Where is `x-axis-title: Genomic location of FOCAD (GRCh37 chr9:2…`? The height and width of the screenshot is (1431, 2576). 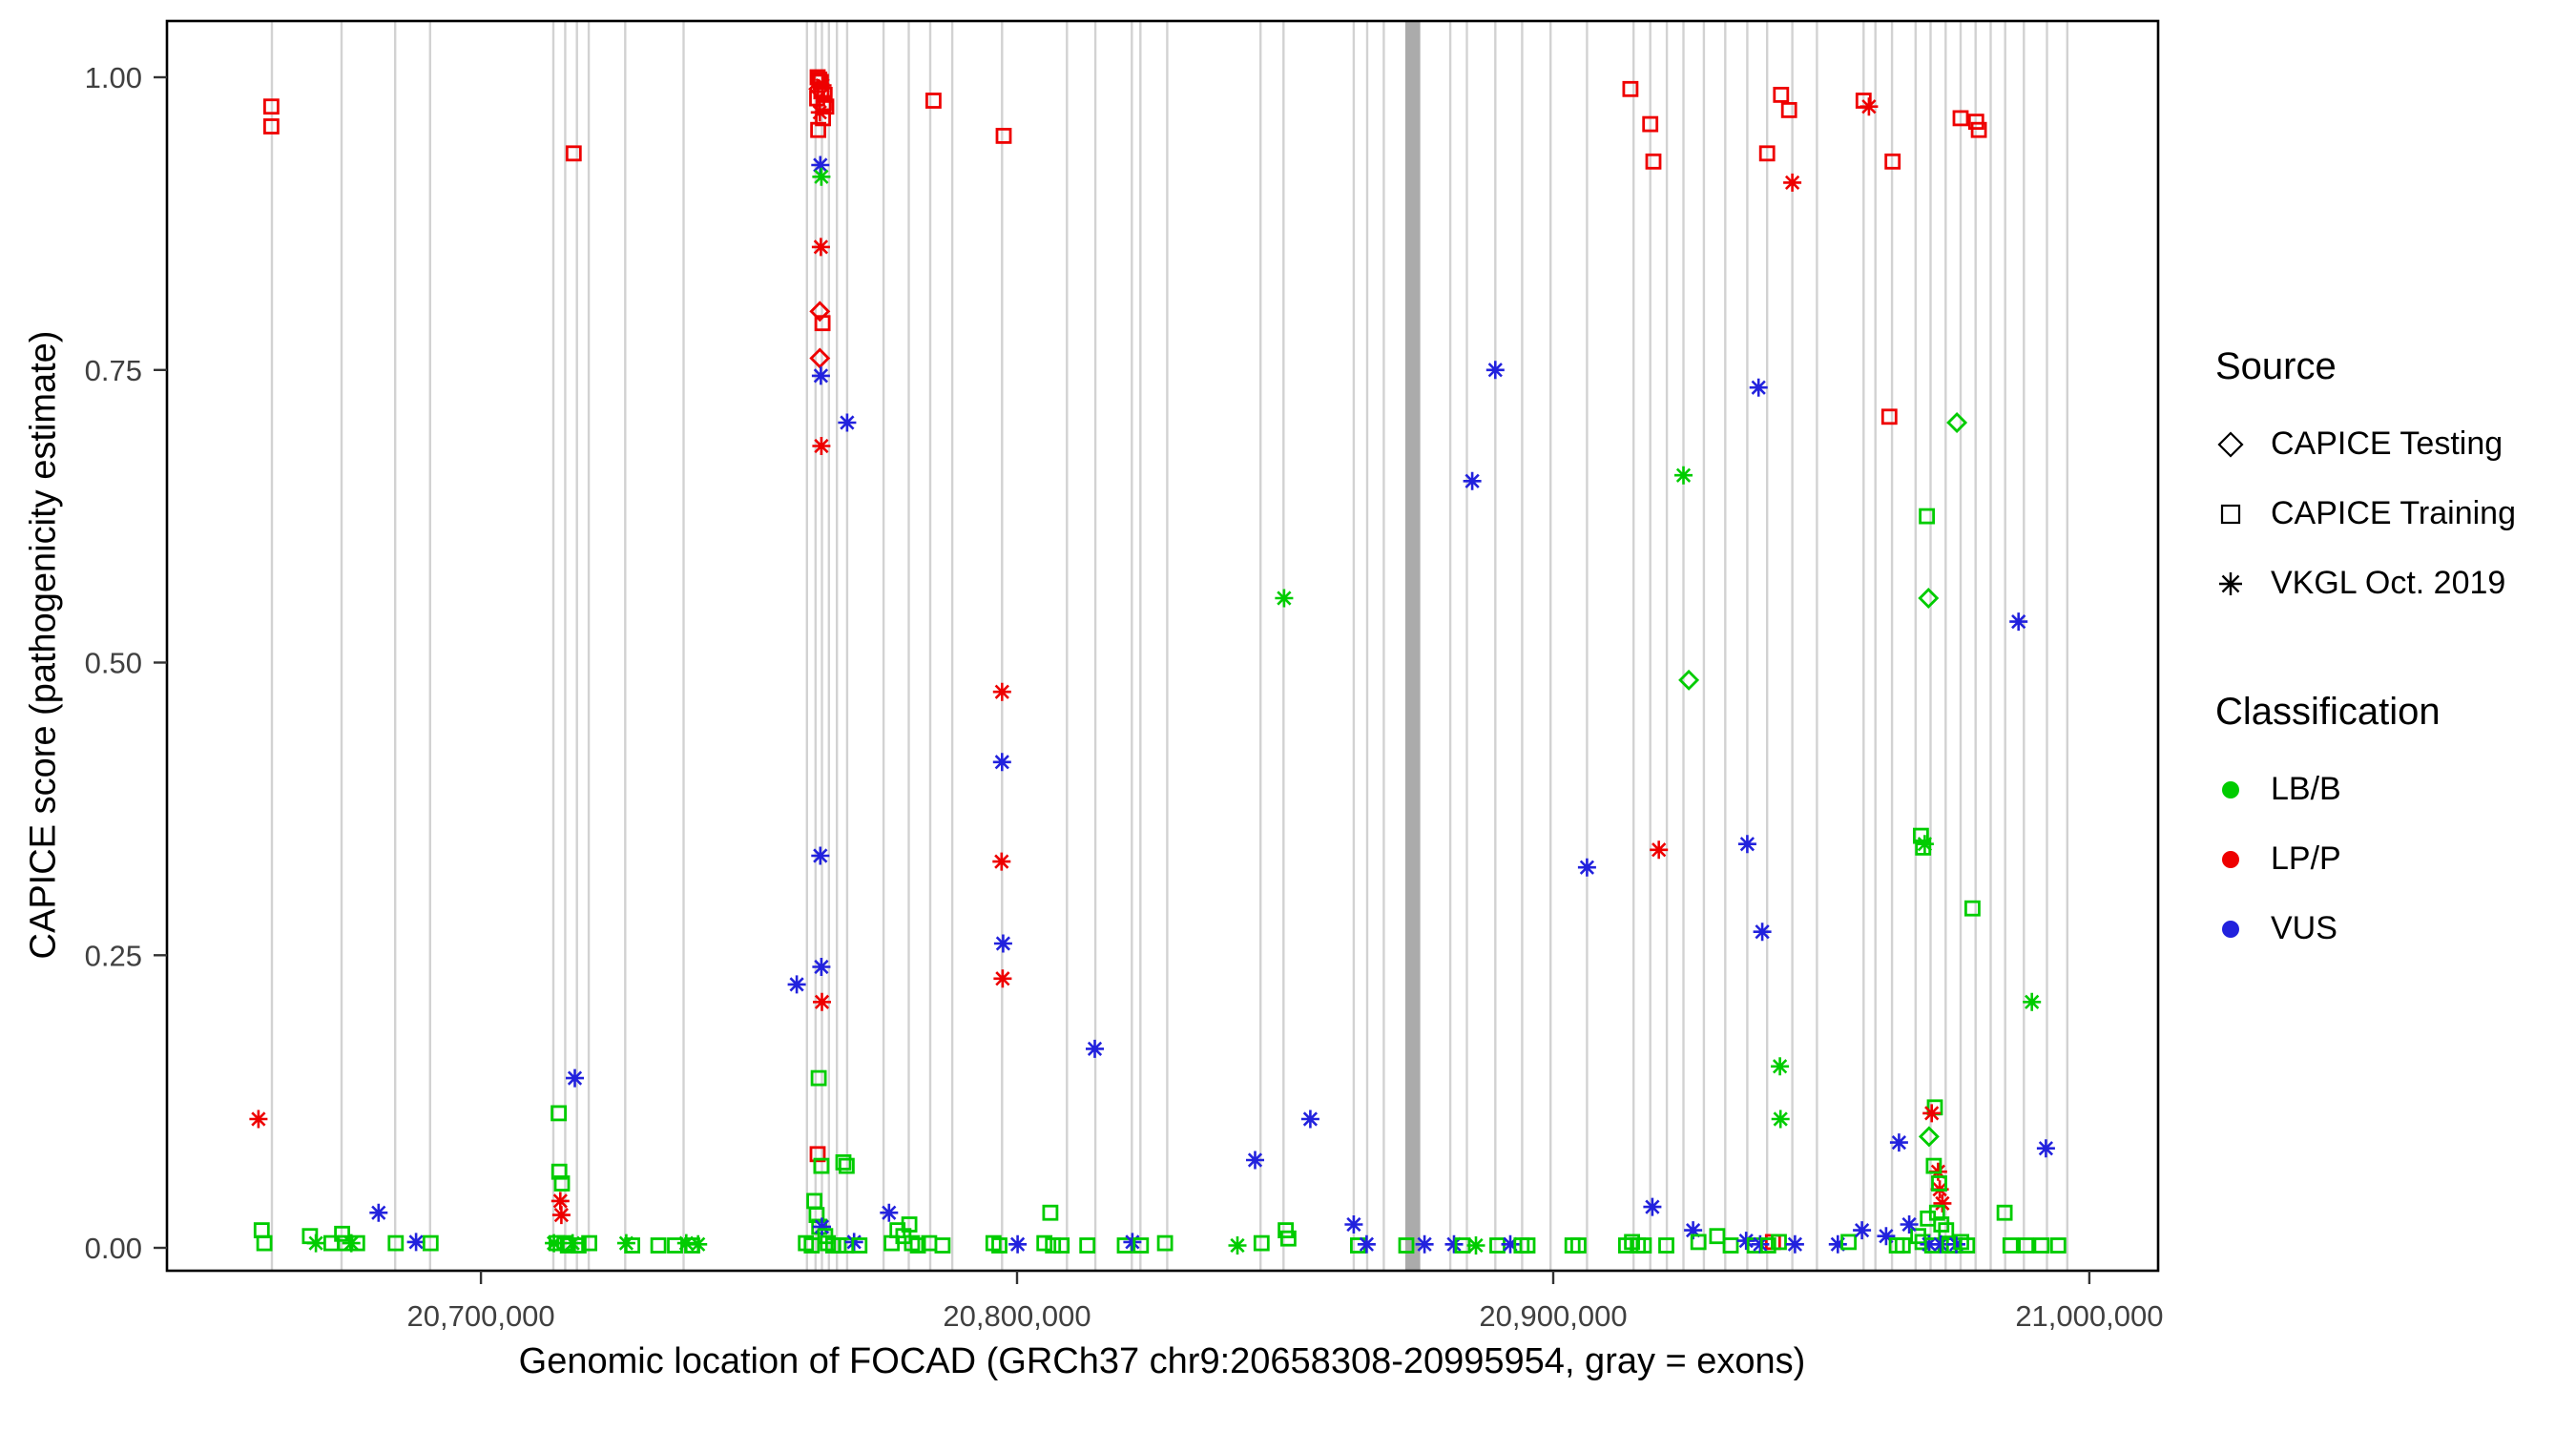 x-axis-title: Genomic location of FOCAD (GRCh37 chr9:2… is located at coordinates (1162, 1361).